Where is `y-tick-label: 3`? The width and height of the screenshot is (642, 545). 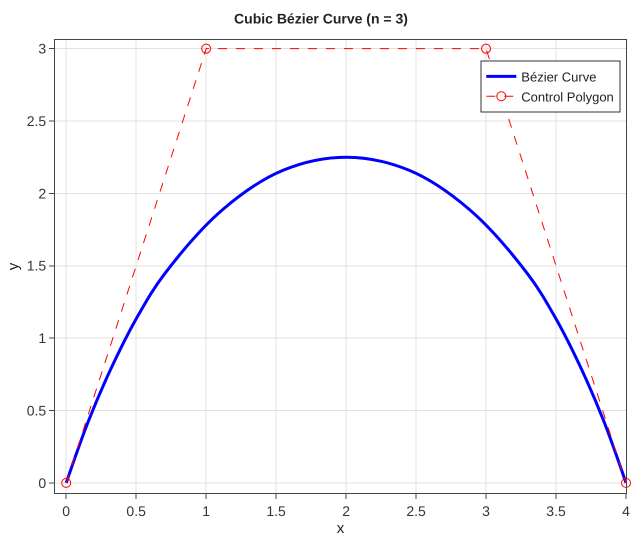 y-tick-label: 3 is located at coordinates (42, 48).